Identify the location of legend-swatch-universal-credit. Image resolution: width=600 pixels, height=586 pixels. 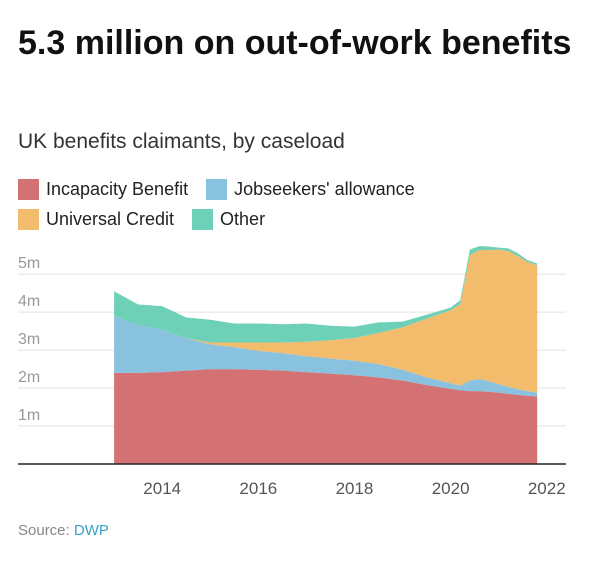
(28, 219).